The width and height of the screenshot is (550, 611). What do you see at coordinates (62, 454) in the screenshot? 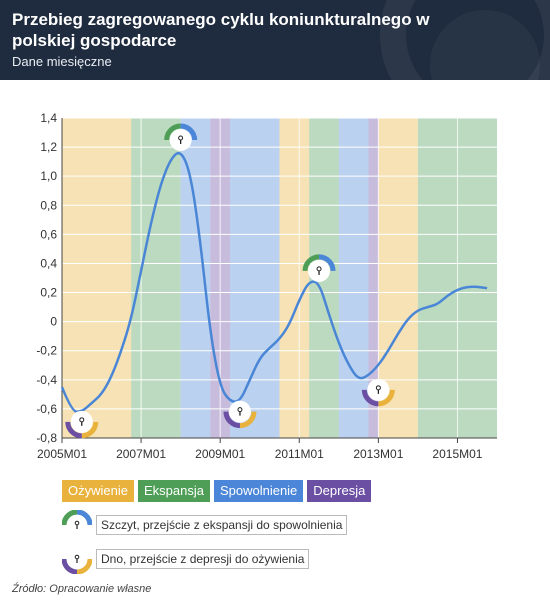
I see `x-tick-label-0: 2005M01` at bounding box center [62, 454].